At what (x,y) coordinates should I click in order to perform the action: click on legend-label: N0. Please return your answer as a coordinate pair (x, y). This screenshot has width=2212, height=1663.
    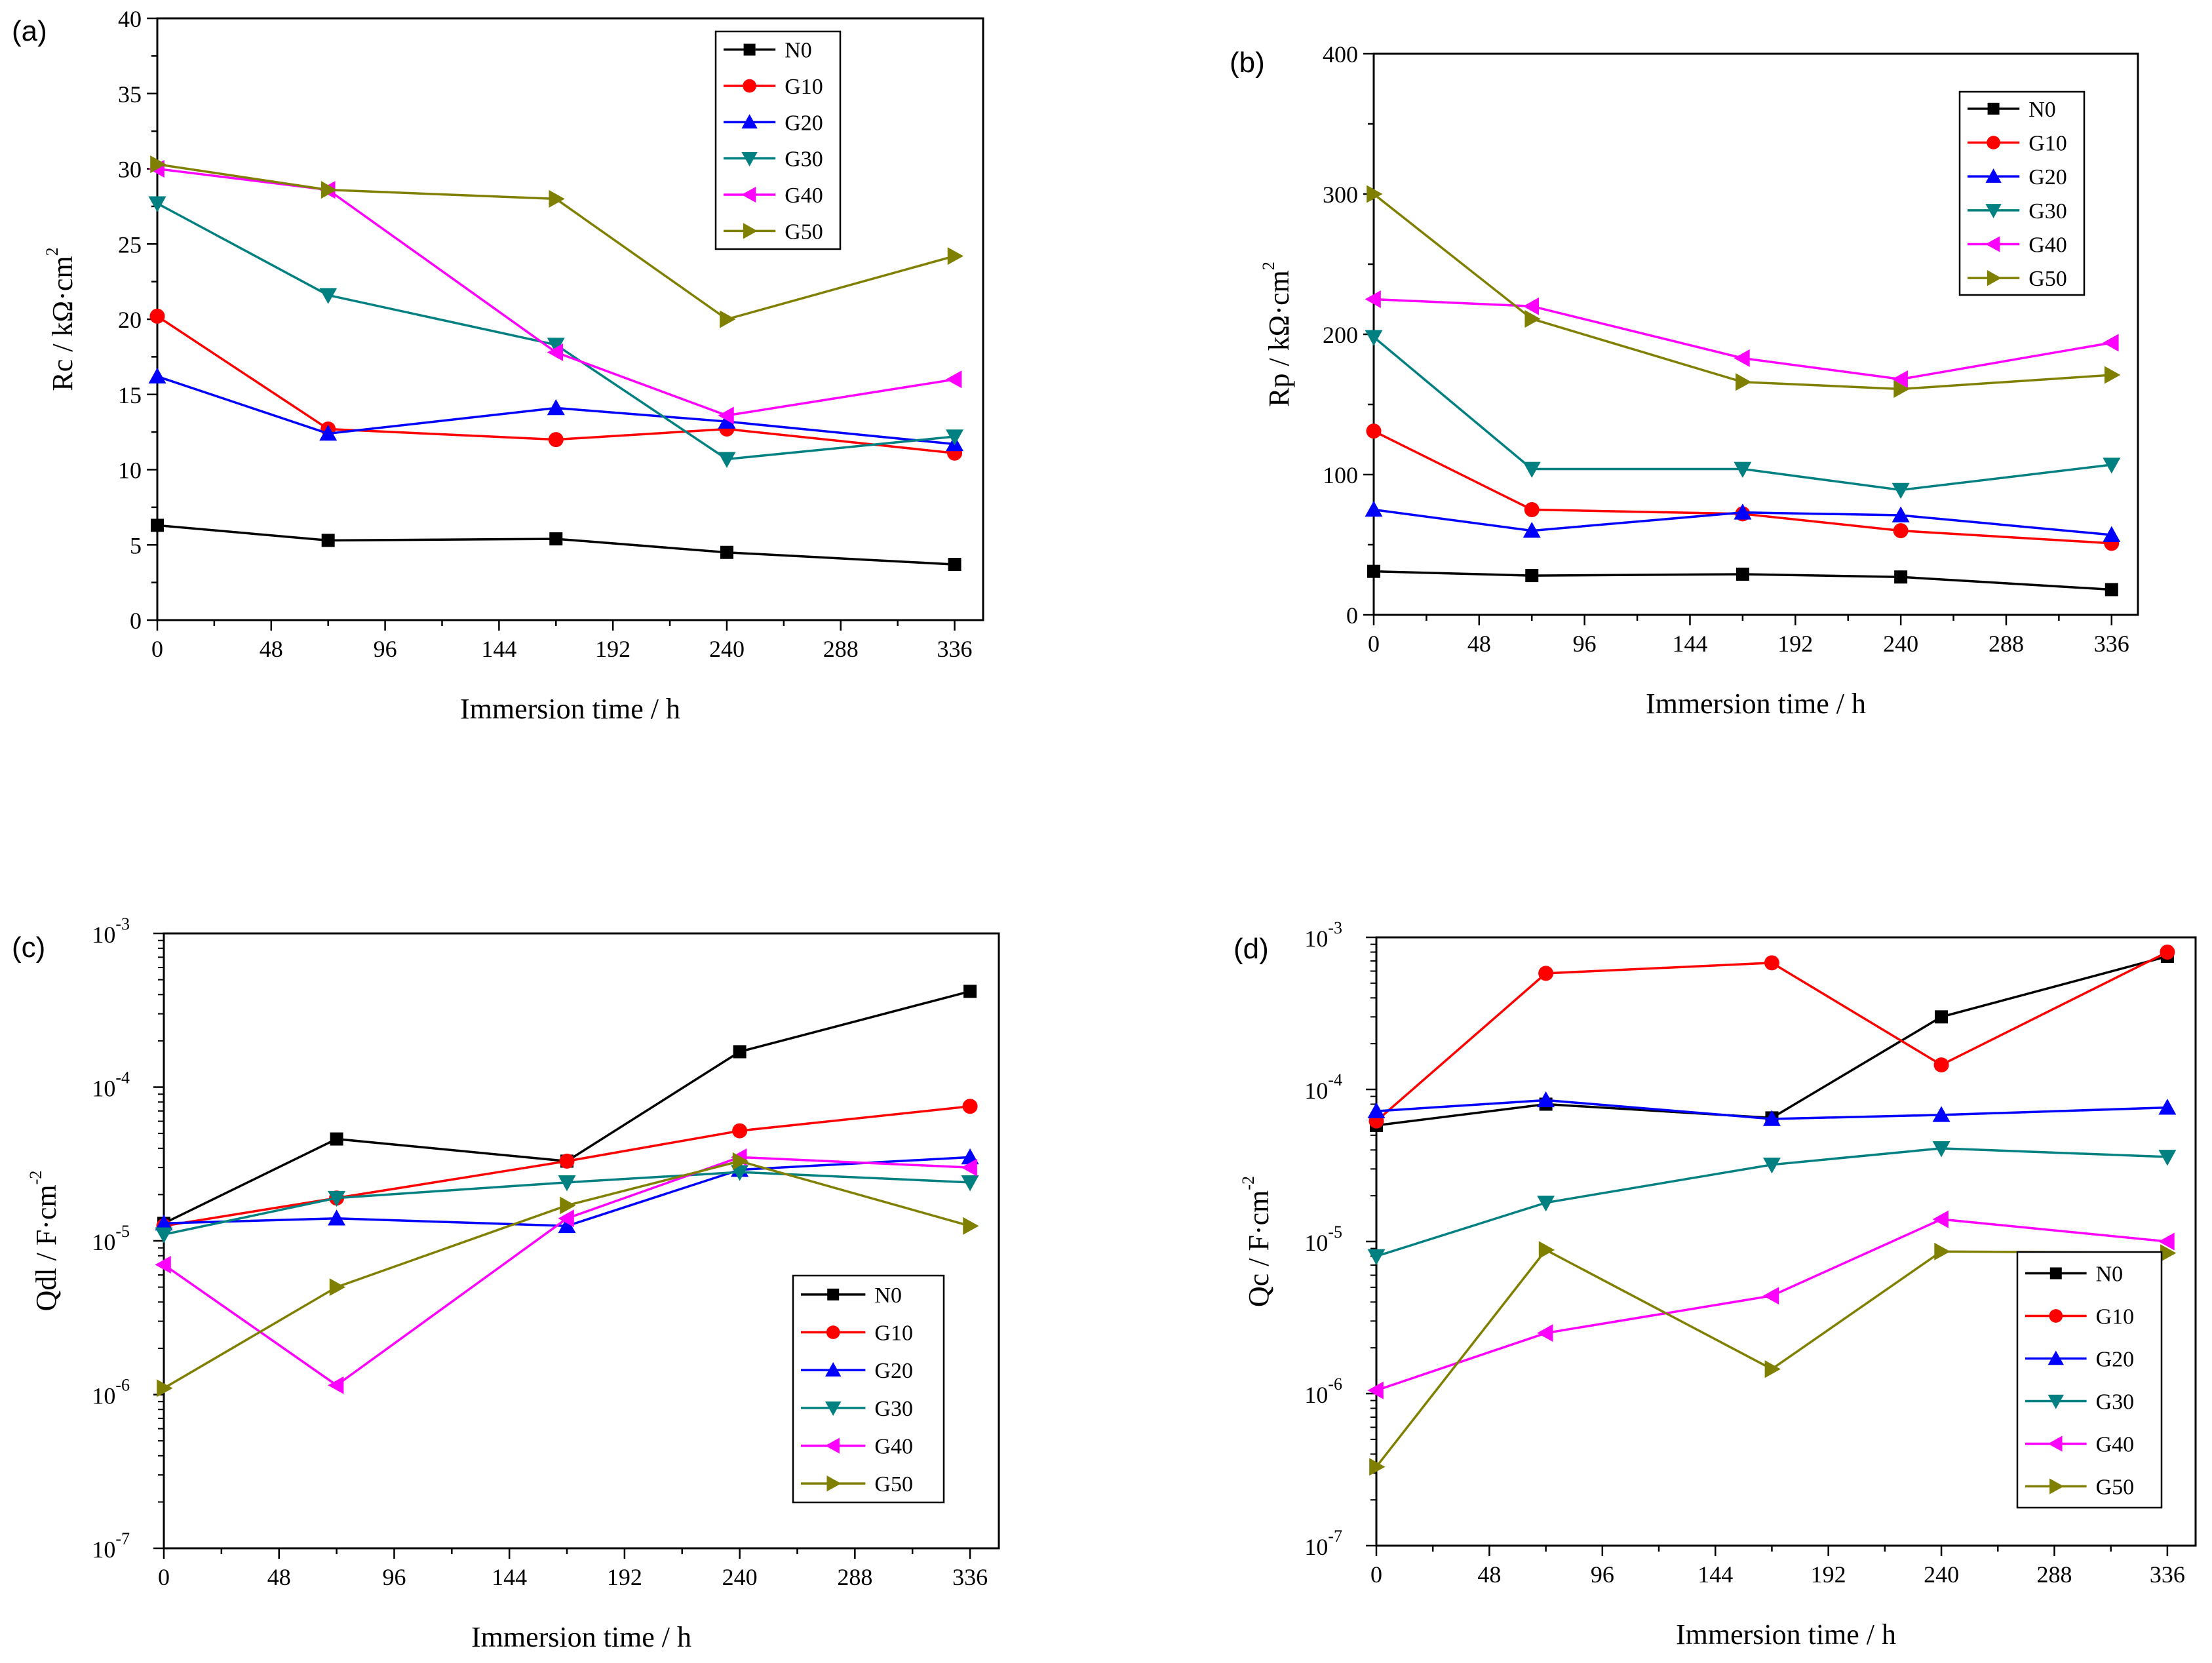
    Looking at the image, I should click on (2110, 1275).